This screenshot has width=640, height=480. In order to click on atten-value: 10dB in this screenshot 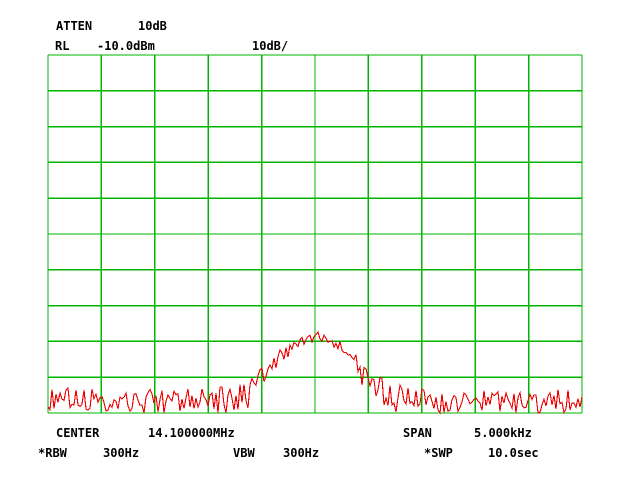, I will do `click(152, 26)`.